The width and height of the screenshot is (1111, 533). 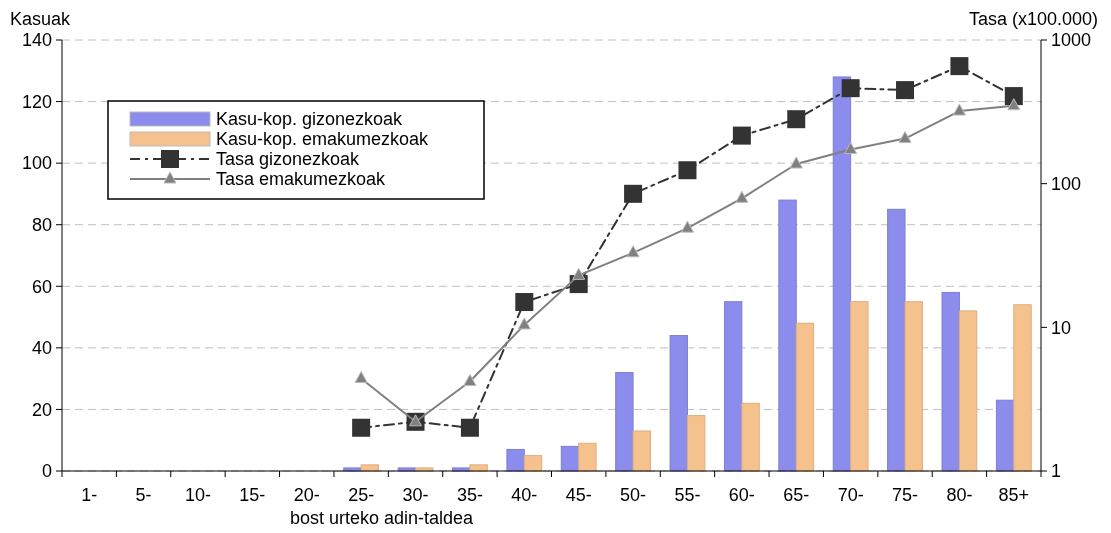 I want to click on y2-axis-title: Tasa (x100.000), so click(x=1033, y=19).